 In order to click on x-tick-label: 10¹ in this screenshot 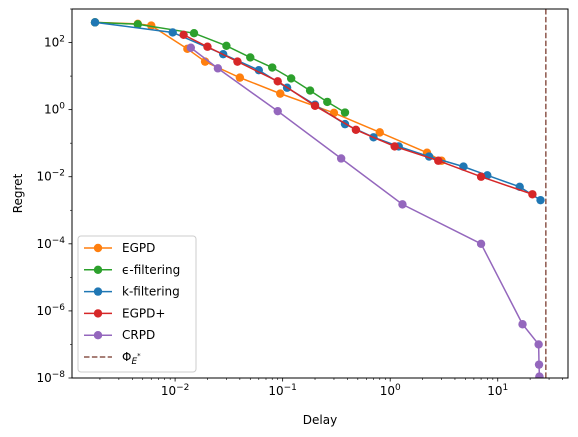, I will do `click(497, 390)`.